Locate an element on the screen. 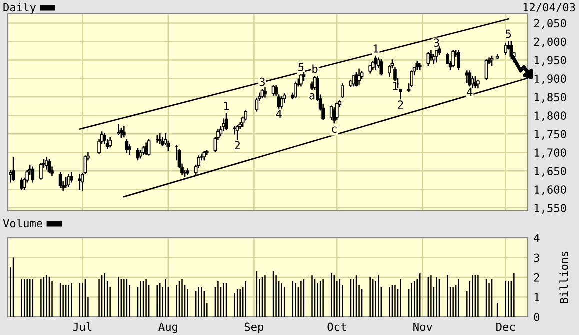  y-tick-label: 1,900 is located at coordinates (550, 79).